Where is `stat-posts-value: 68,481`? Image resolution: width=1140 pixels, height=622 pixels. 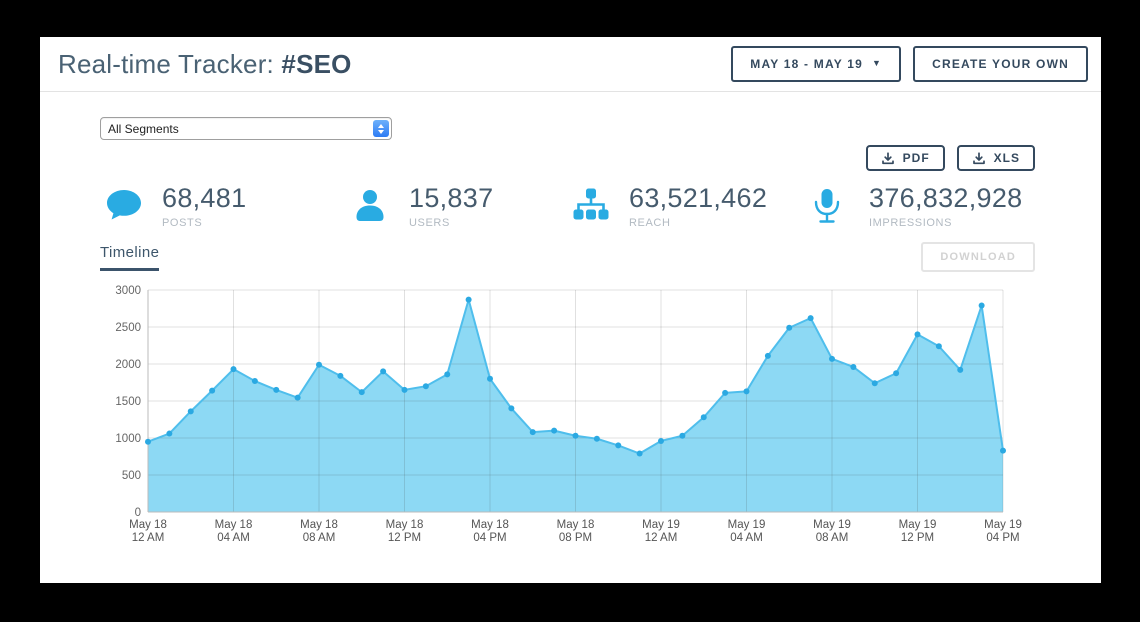 stat-posts-value: 68,481 is located at coordinates (204, 198).